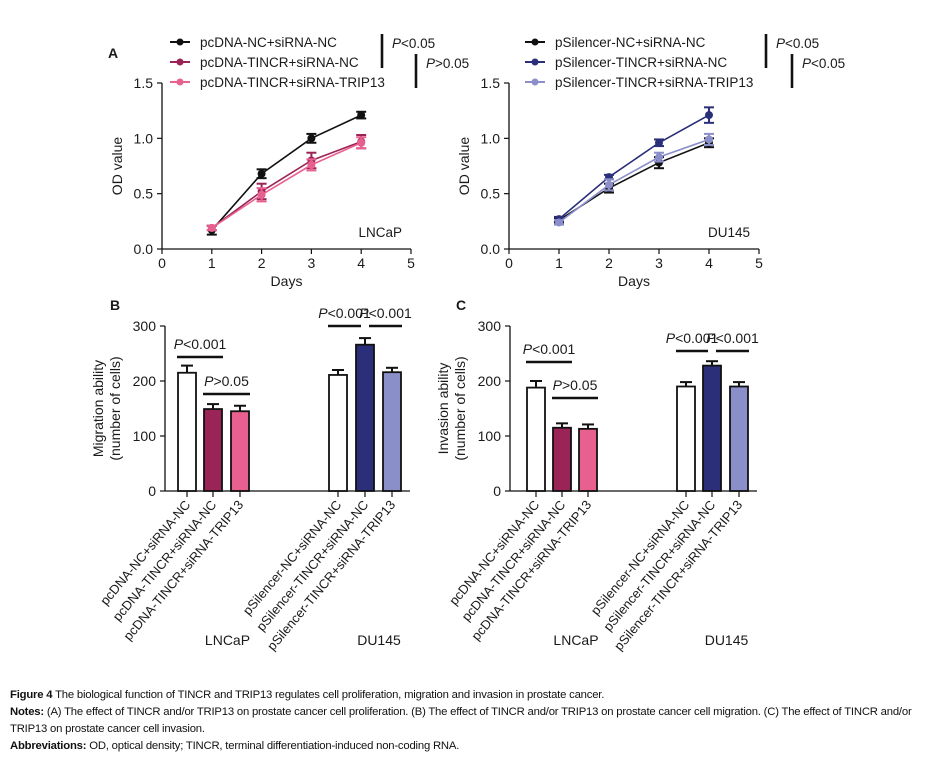 Image resolution: width=925 pixels, height=762 pixels. What do you see at coordinates (144, 83) in the screenshot?
I see `y-tick-label: 1.5` at bounding box center [144, 83].